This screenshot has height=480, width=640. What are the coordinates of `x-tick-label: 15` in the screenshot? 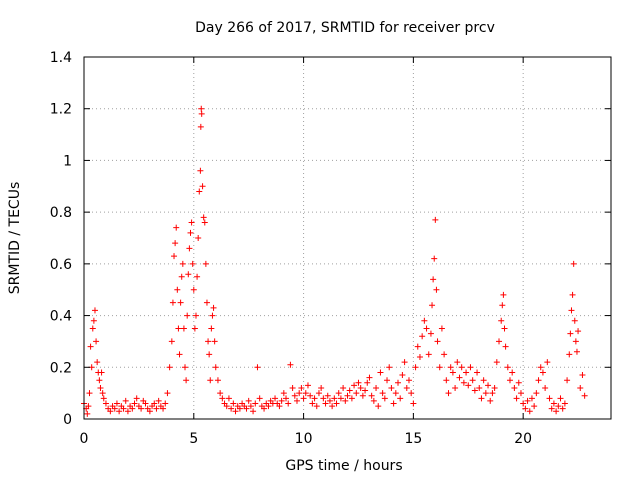 It's located at (413, 439).